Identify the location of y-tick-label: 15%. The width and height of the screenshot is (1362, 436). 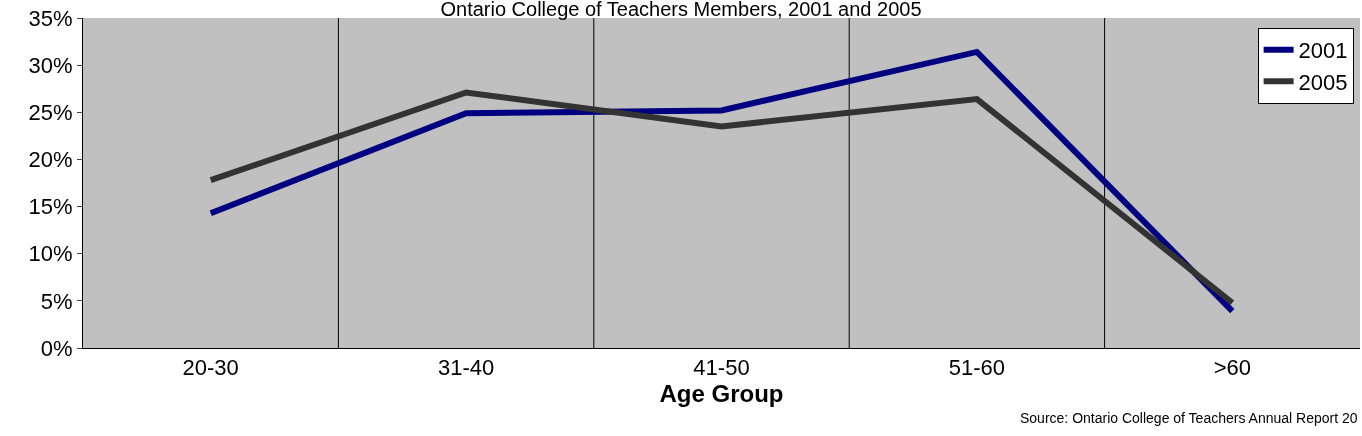
(50, 207).